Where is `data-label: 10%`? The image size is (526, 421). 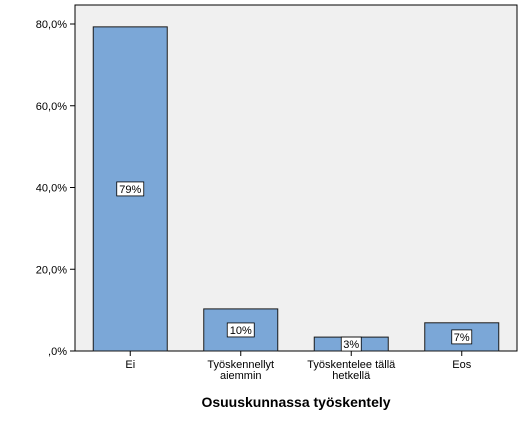
data-label: 10% is located at coordinates (241, 331).